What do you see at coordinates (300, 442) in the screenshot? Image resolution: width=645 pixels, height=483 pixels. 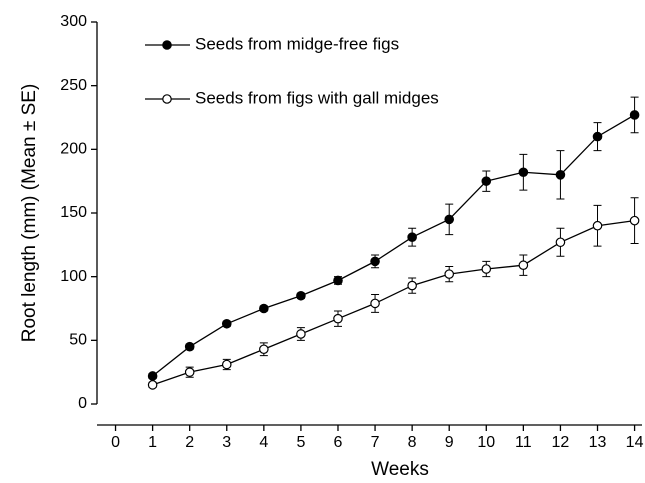 I see `x-tick-label: 5` at bounding box center [300, 442].